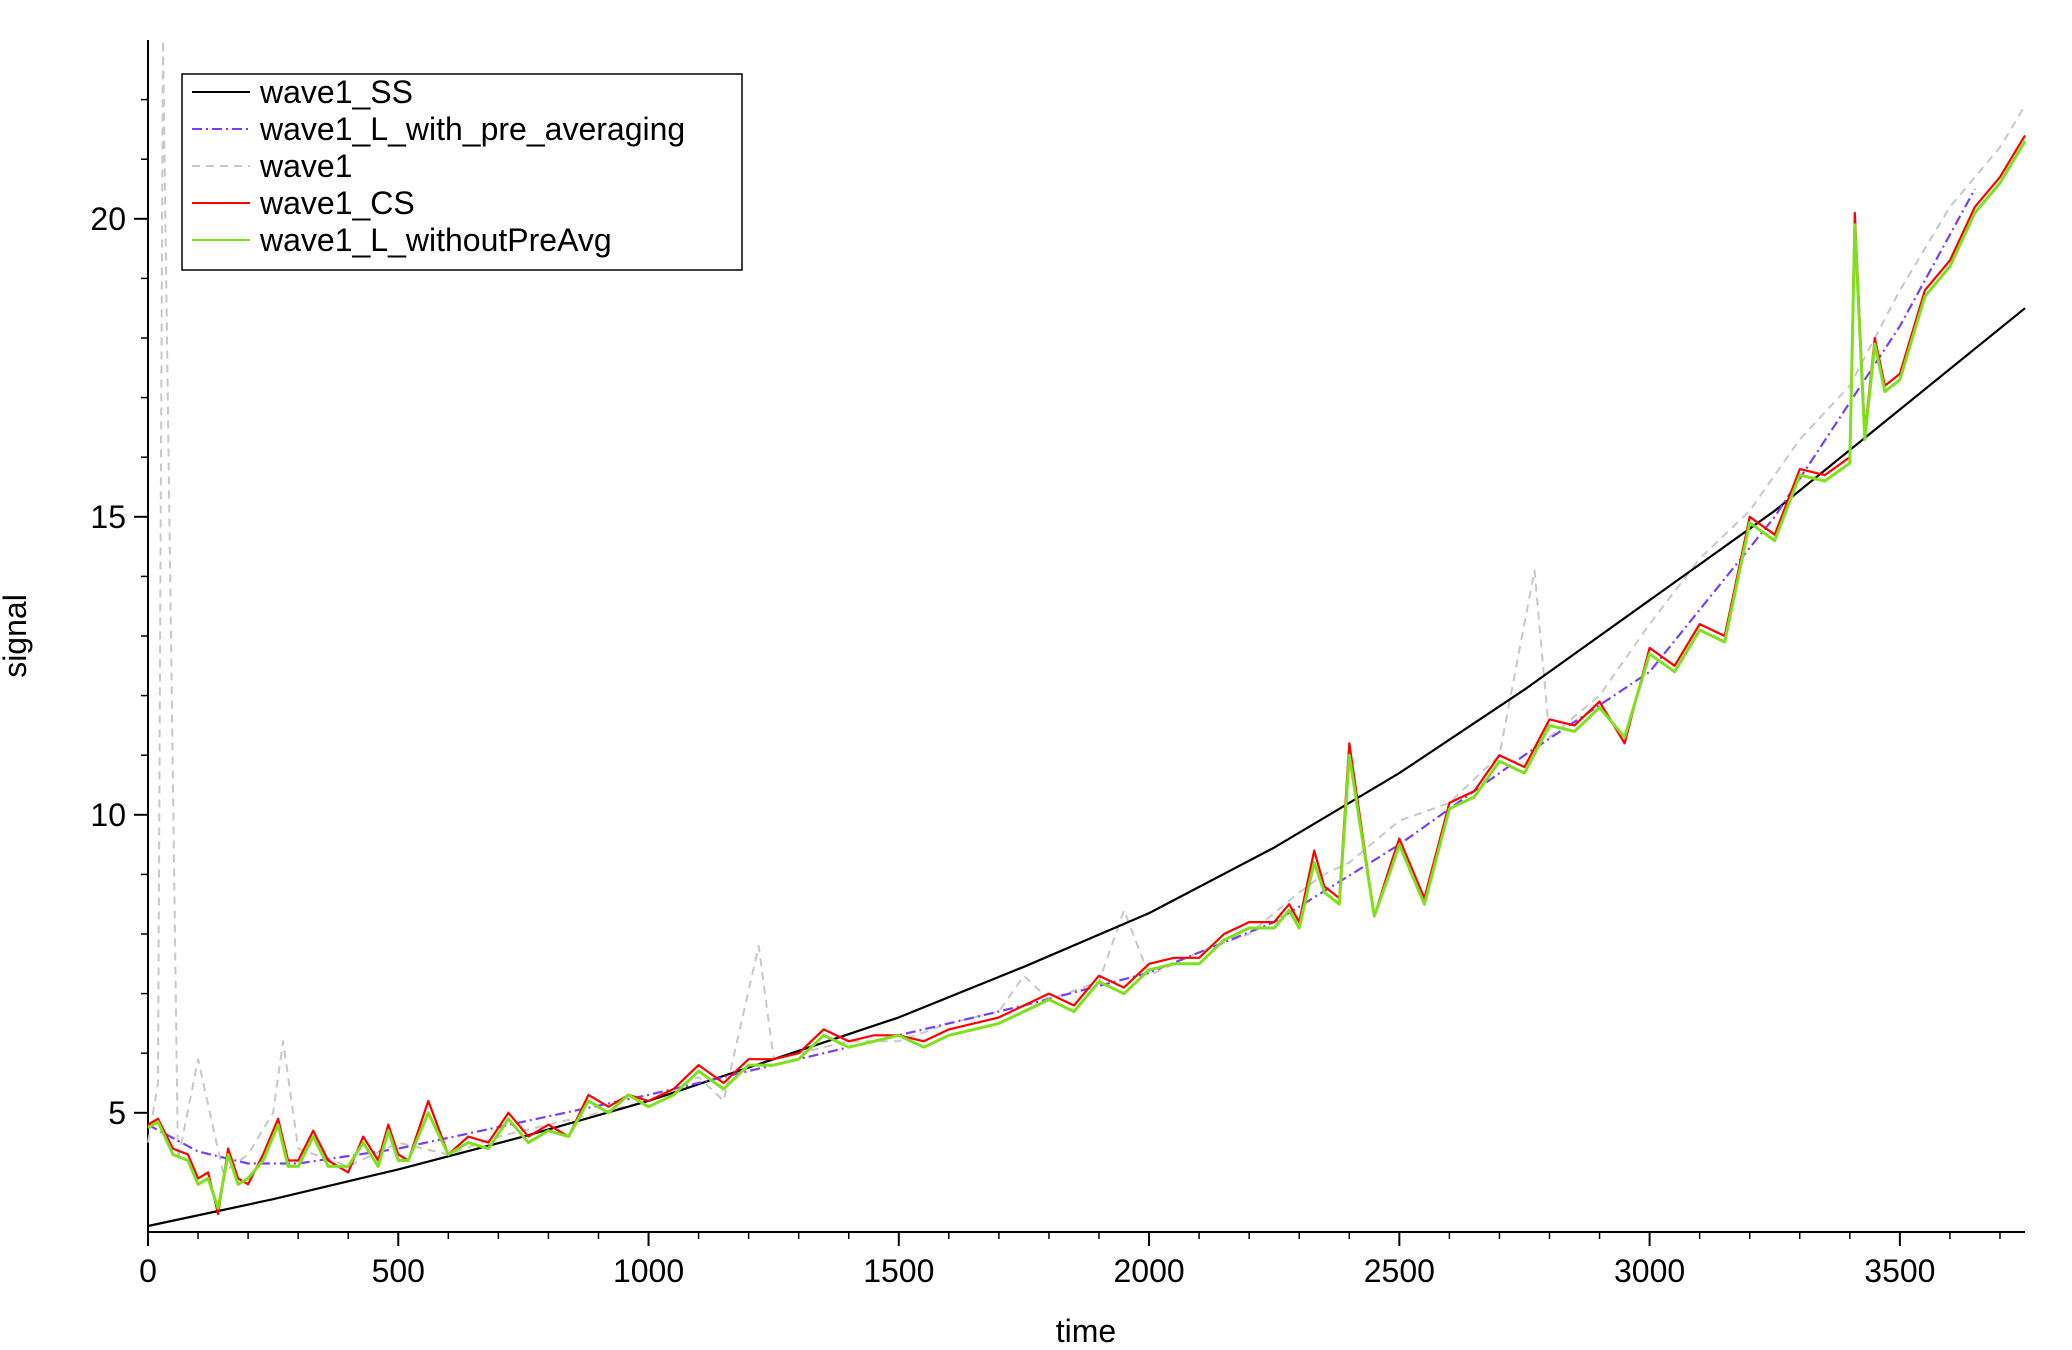 Image resolution: width=2072 pixels, height=1350 pixels. What do you see at coordinates (648, 1271) in the screenshot?
I see `x-tick-label: 1000` at bounding box center [648, 1271].